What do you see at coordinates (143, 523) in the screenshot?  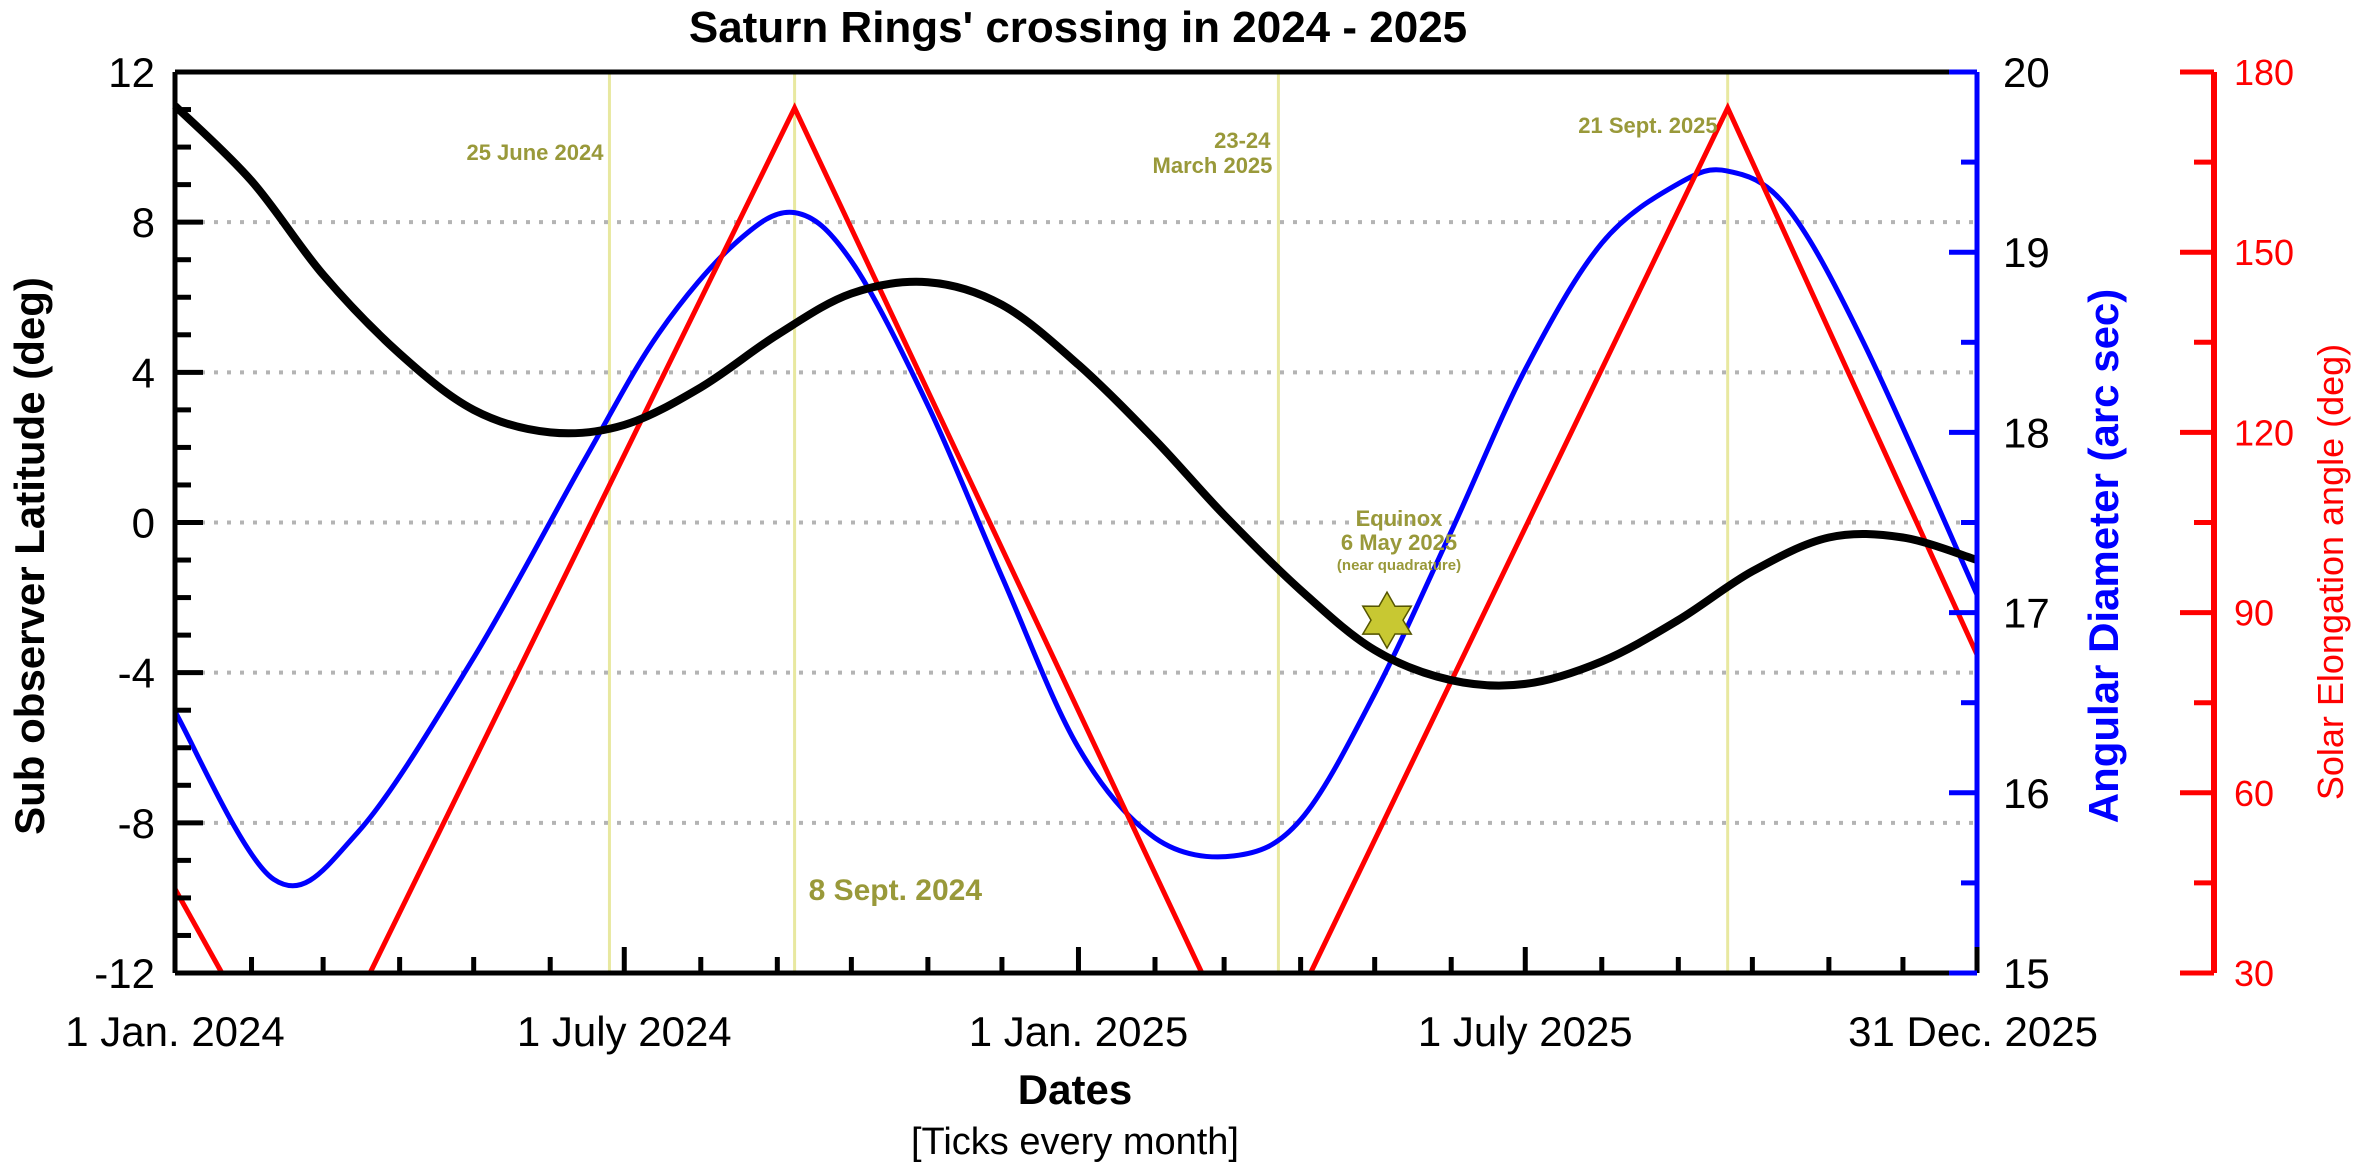 I see `left-tick-label: 0` at bounding box center [143, 523].